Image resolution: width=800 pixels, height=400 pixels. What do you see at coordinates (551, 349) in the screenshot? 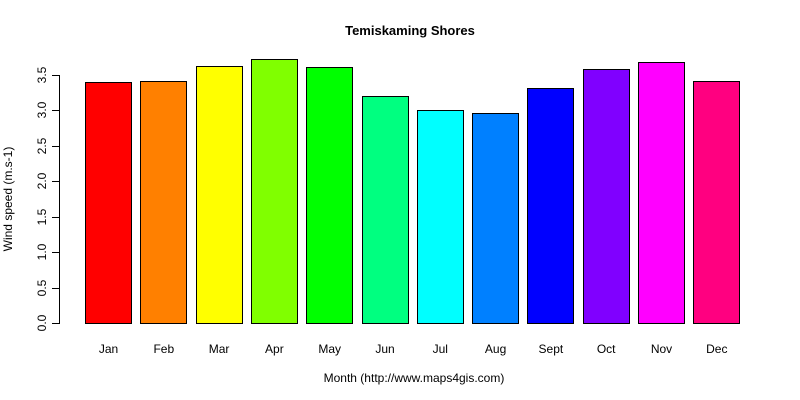
I see `x-tick-label: Sept` at bounding box center [551, 349].